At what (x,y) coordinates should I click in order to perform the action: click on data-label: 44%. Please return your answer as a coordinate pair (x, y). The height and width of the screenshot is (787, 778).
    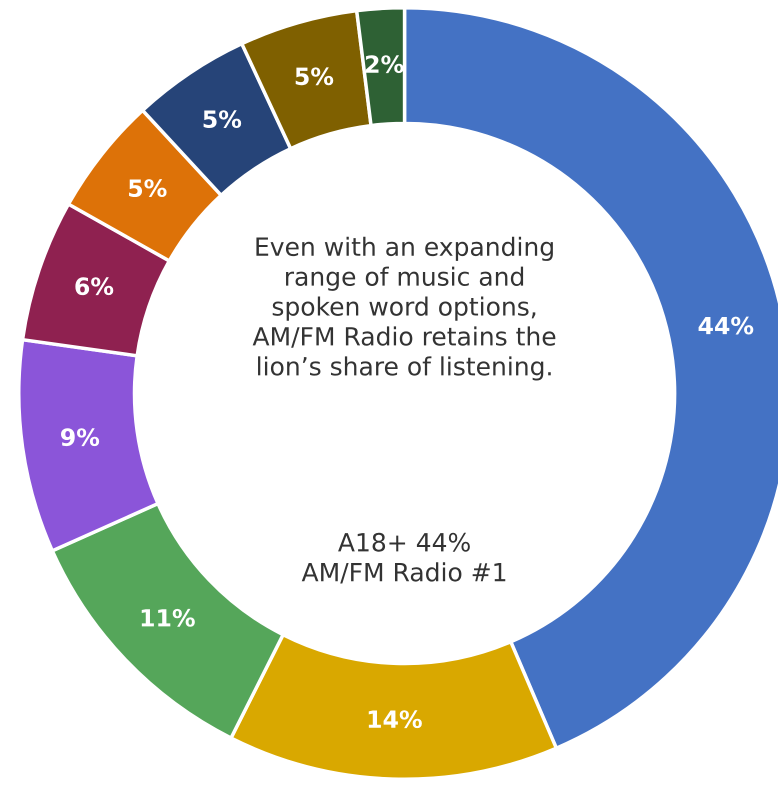
    Looking at the image, I should click on (726, 325).